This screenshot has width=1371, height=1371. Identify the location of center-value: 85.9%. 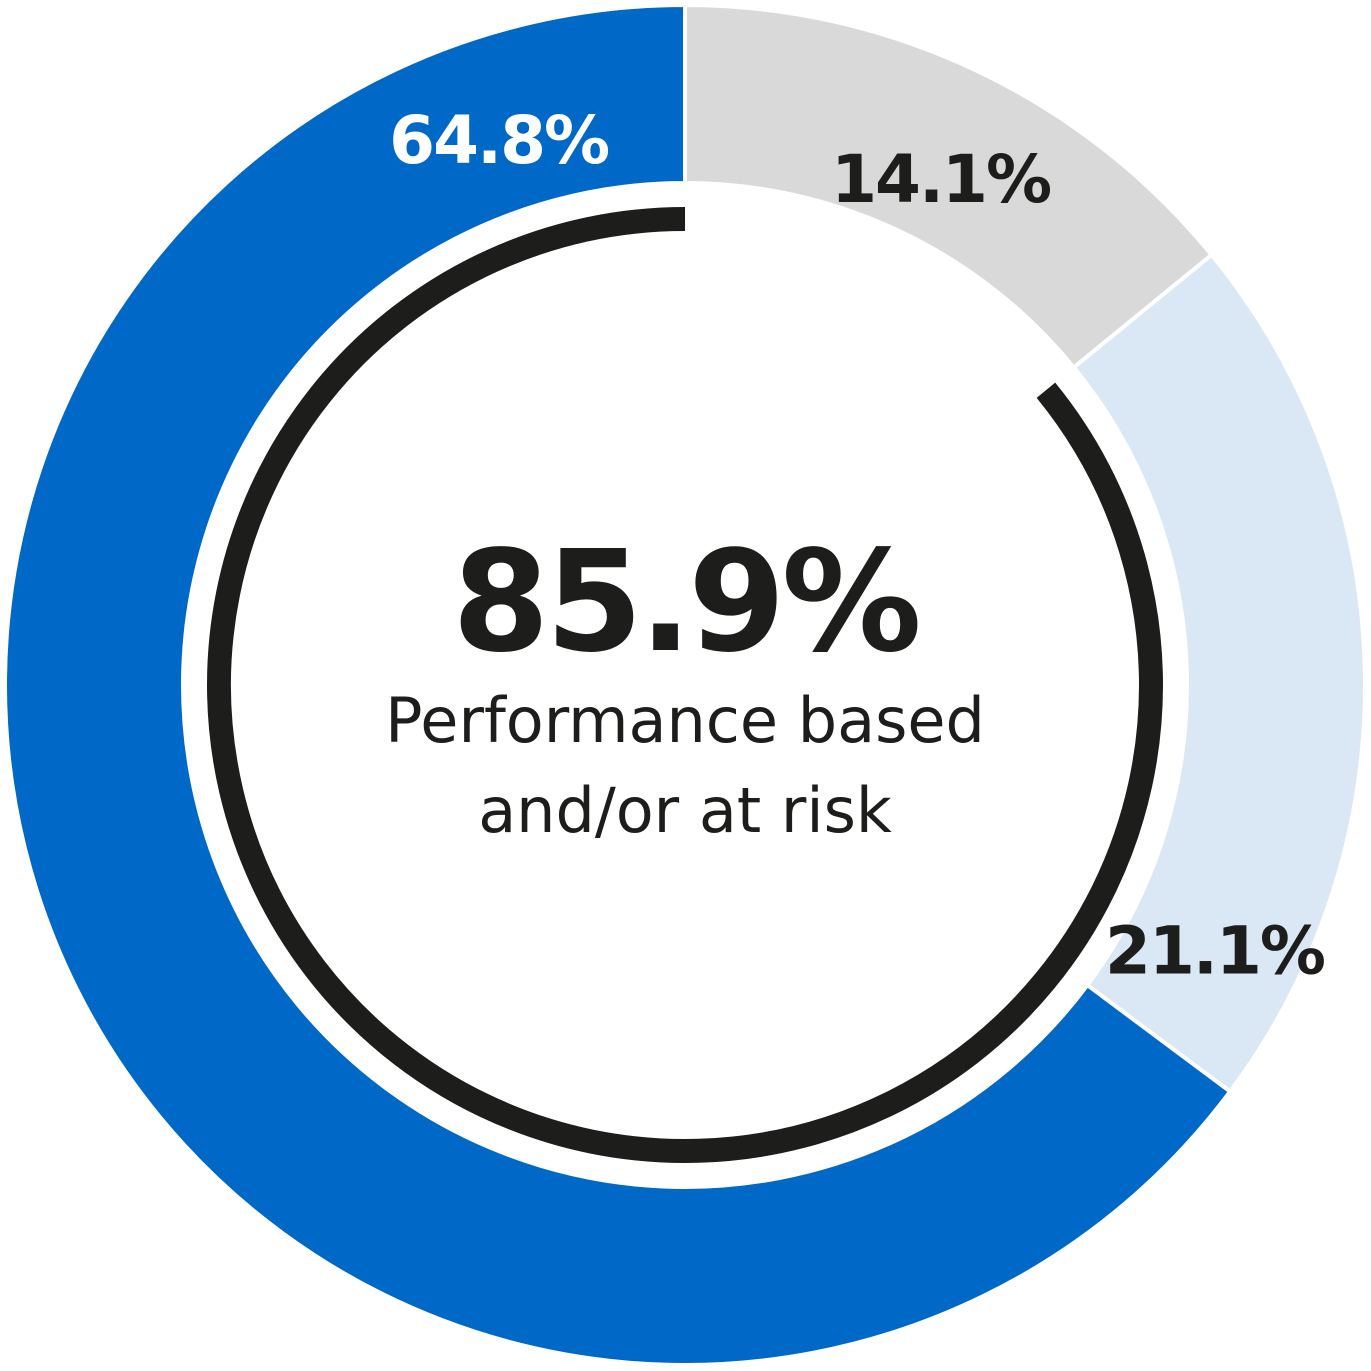
(685, 602).